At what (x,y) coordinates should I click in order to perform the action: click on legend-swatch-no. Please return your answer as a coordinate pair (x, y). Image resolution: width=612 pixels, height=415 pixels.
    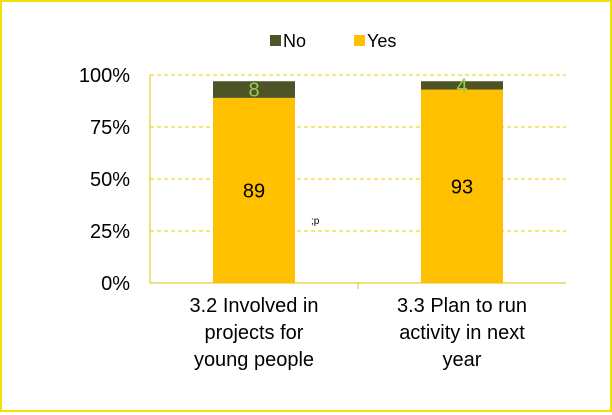
    Looking at the image, I should click on (275, 40).